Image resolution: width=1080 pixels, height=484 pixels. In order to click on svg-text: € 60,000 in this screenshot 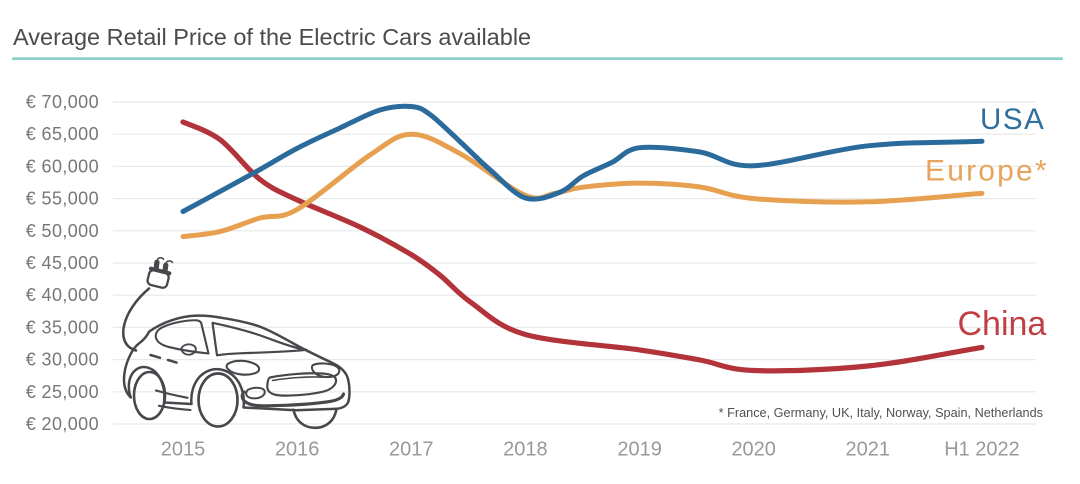, I will do `click(62, 166)`.